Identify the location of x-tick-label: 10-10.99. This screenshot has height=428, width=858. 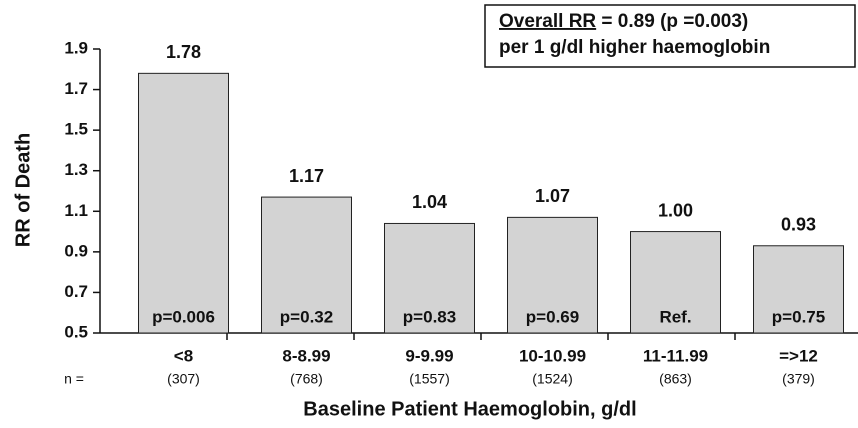
(552, 355).